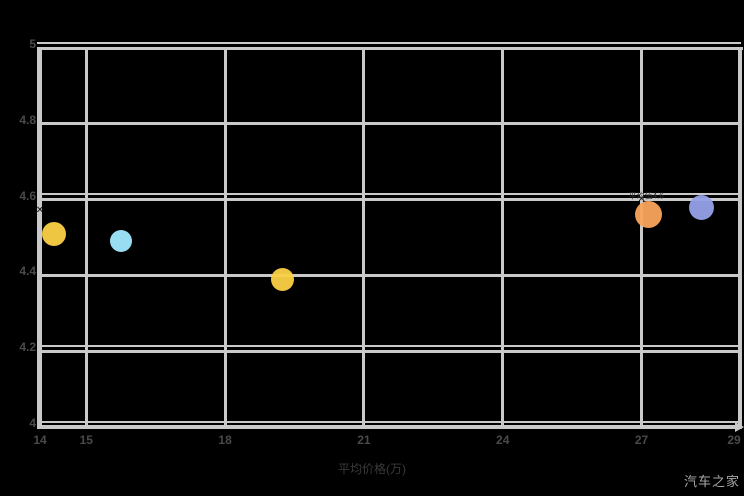 The image size is (744, 496). I want to click on x-tick-label: 18, so click(225, 440).